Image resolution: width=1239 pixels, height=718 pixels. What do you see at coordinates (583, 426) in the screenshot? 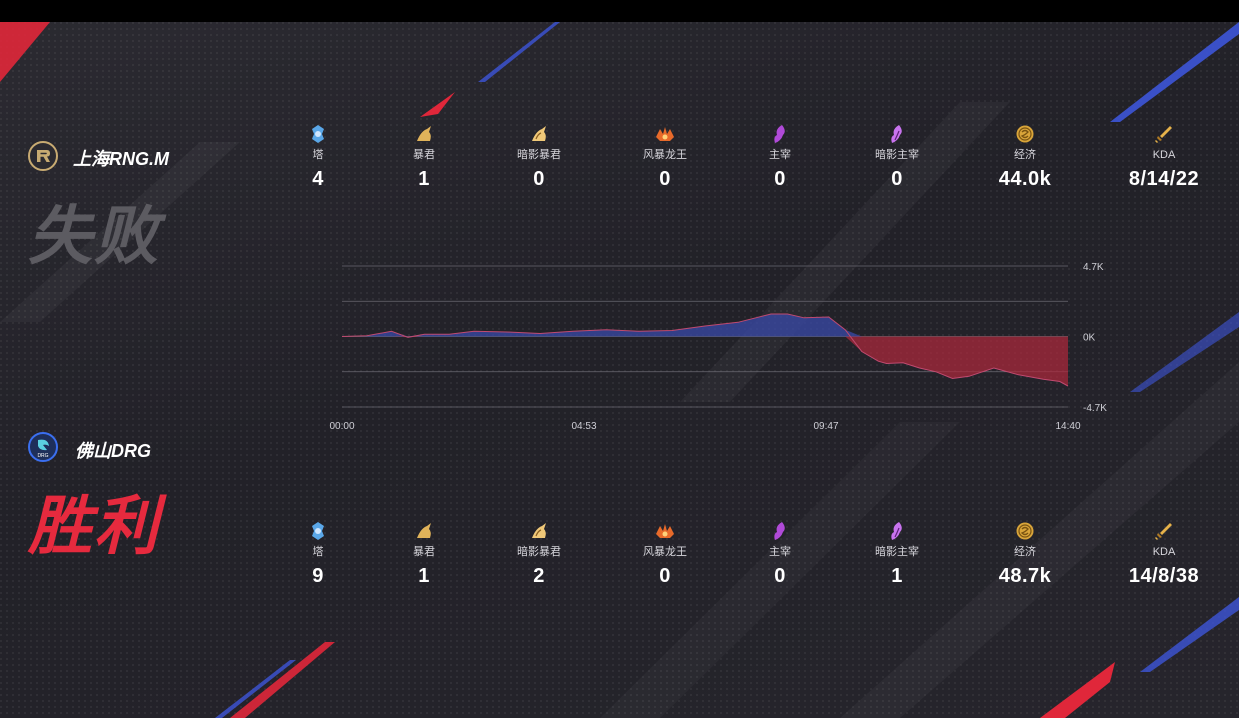
I see `x-tick-label: 04:53` at bounding box center [583, 426].